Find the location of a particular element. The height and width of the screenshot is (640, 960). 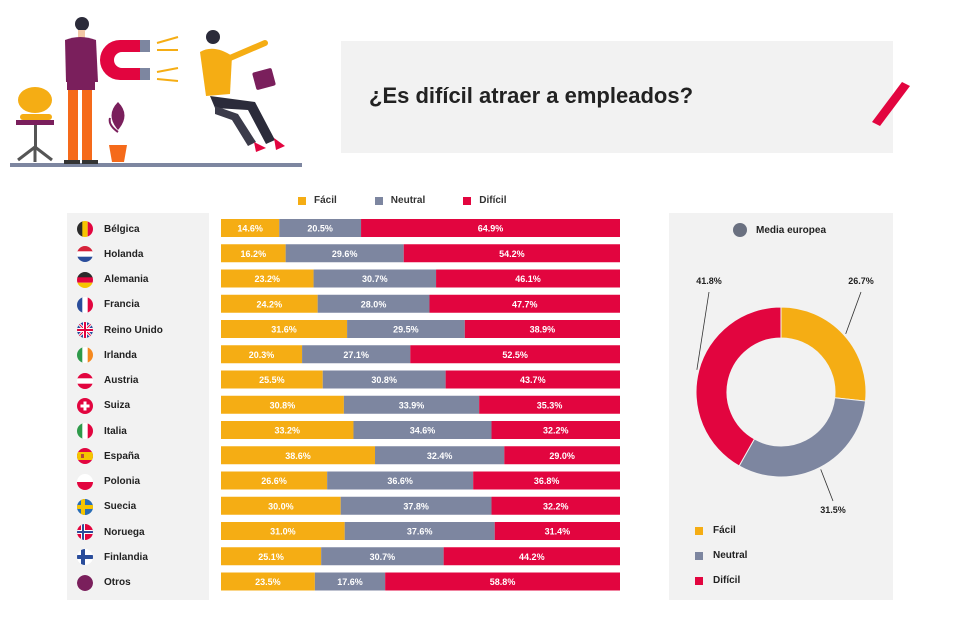

donut-label-facil: 26.7% is located at coordinates (861, 281).